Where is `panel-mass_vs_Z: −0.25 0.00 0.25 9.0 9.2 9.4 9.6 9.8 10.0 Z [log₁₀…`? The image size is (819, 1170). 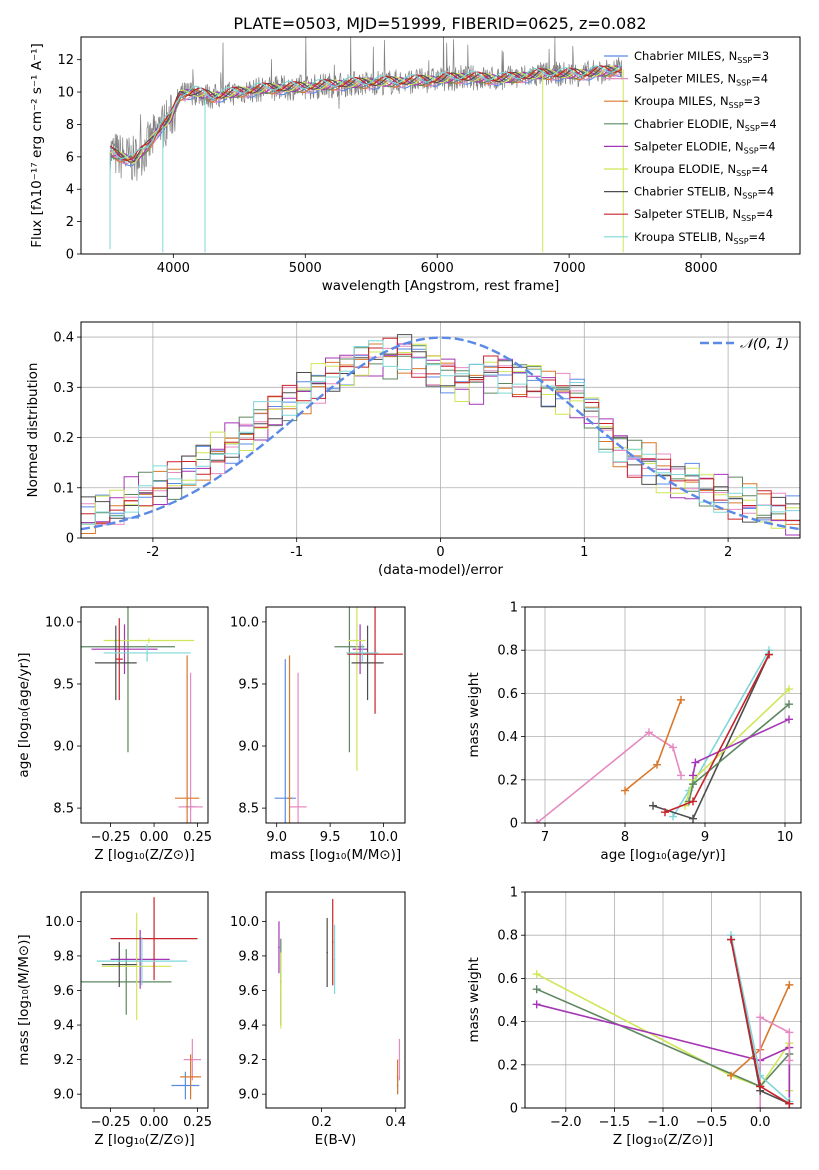
panel-mass_vs_Z: −0.25 0.00 0.25 9.0 9.2 9.4 9.6 9.8 10.0 Z [log₁₀… is located at coordinates (114, 1019).